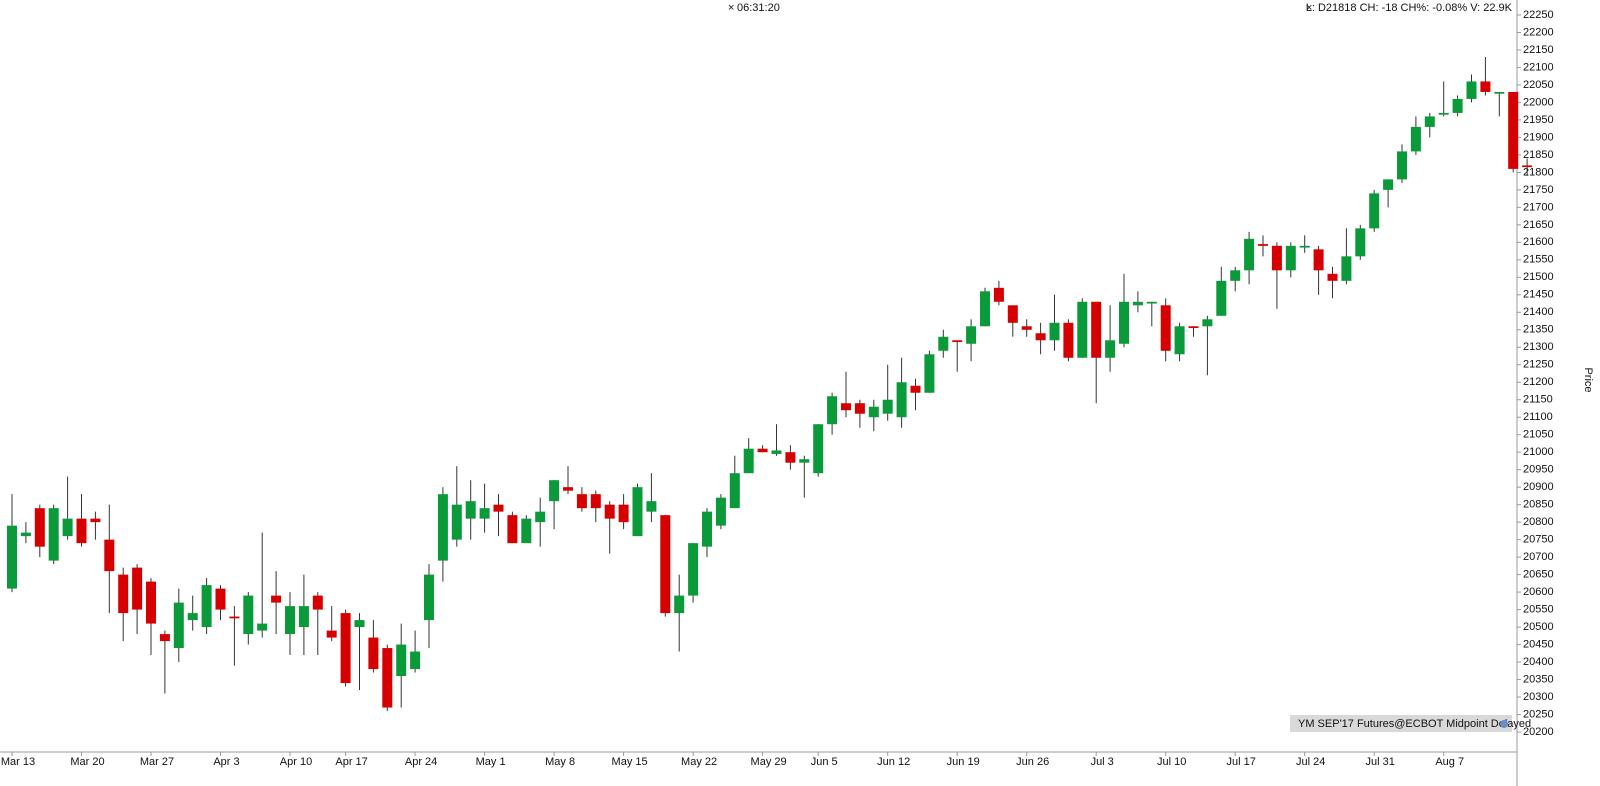  Describe the element at coordinates (1538, 679) in the screenshot. I see `y-tick-label: 20350` at that location.